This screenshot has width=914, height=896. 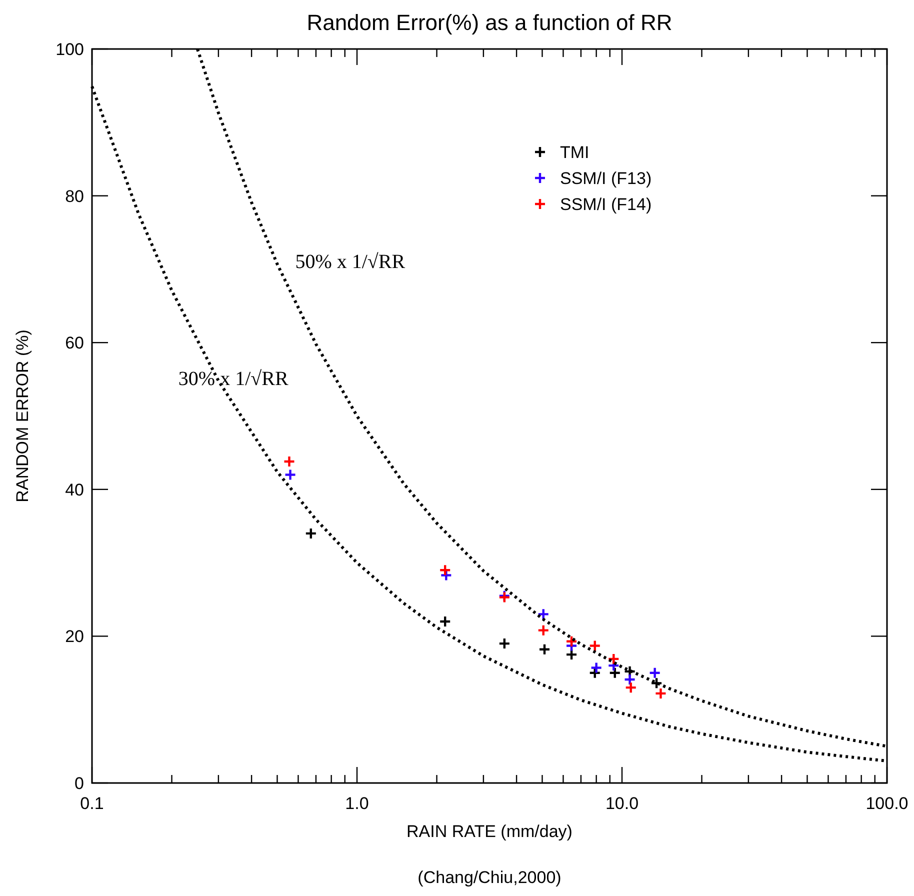 What do you see at coordinates (74, 490) in the screenshot?
I see `y-tick-label: 40` at bounding box center [74, 490].